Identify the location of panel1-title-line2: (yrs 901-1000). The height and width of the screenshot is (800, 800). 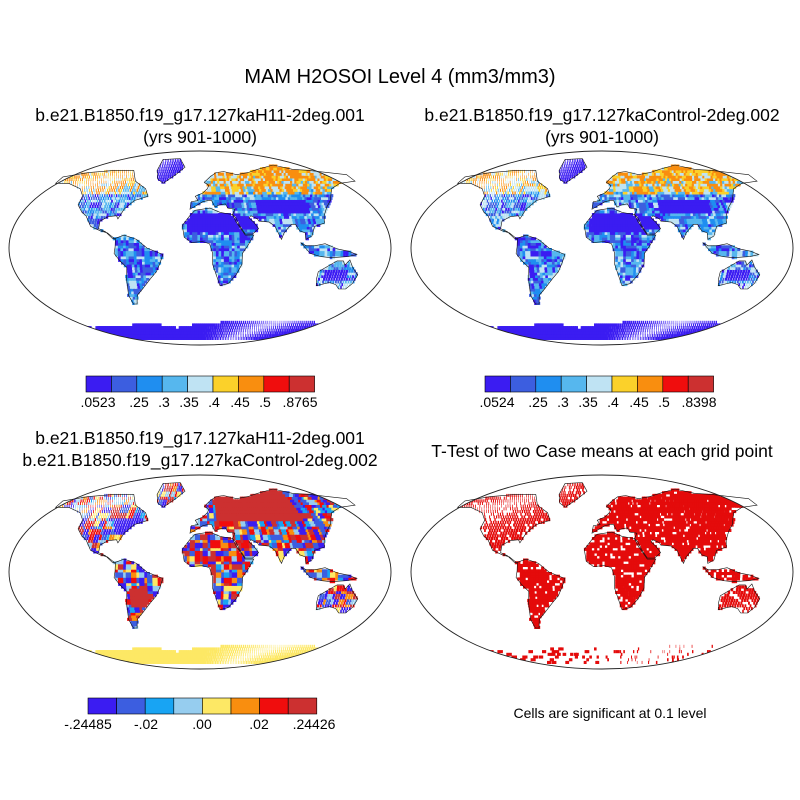
(200, 137).